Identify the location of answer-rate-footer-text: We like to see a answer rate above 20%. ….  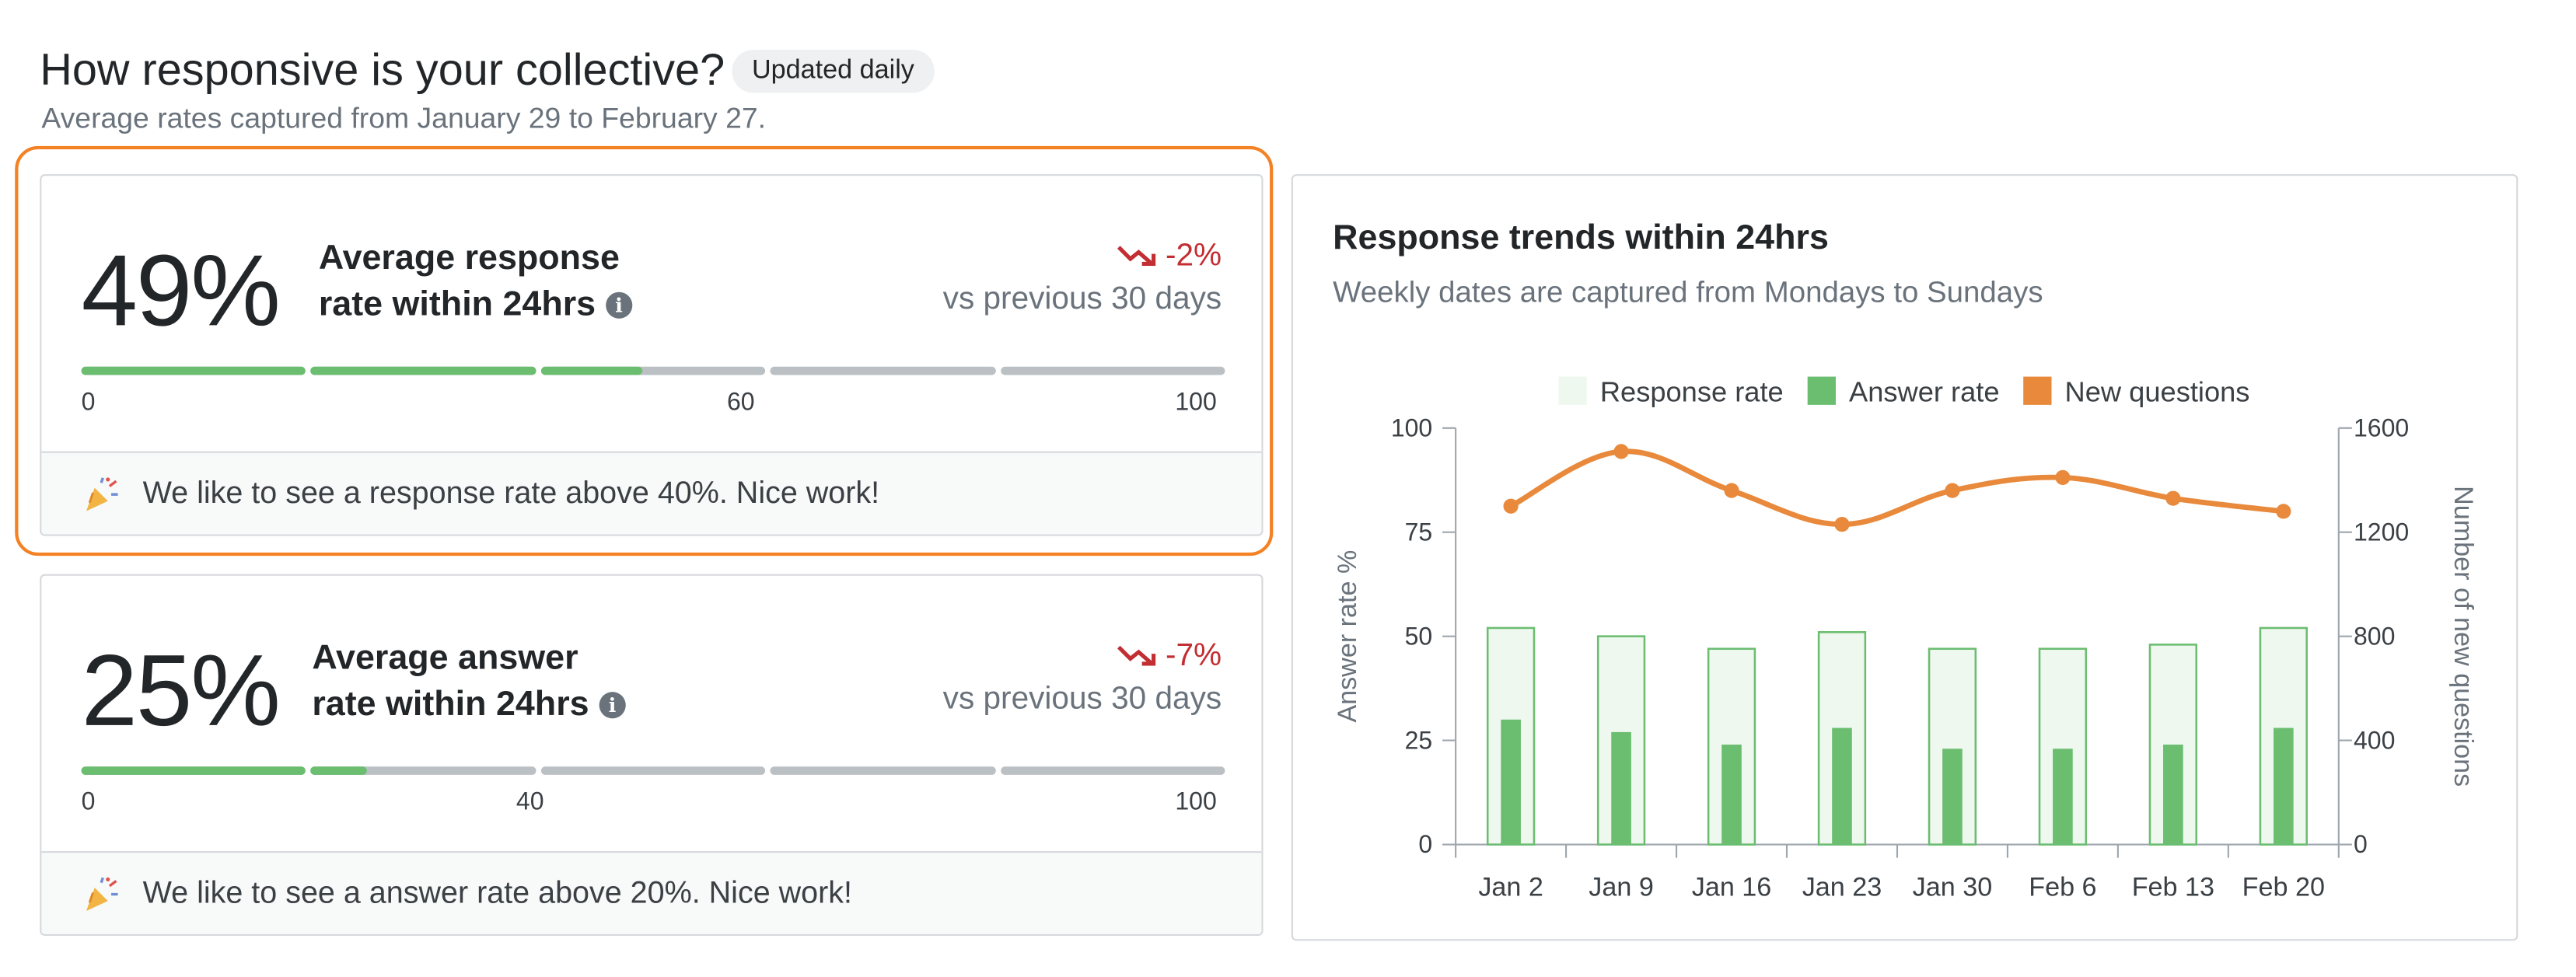
(497, 891).